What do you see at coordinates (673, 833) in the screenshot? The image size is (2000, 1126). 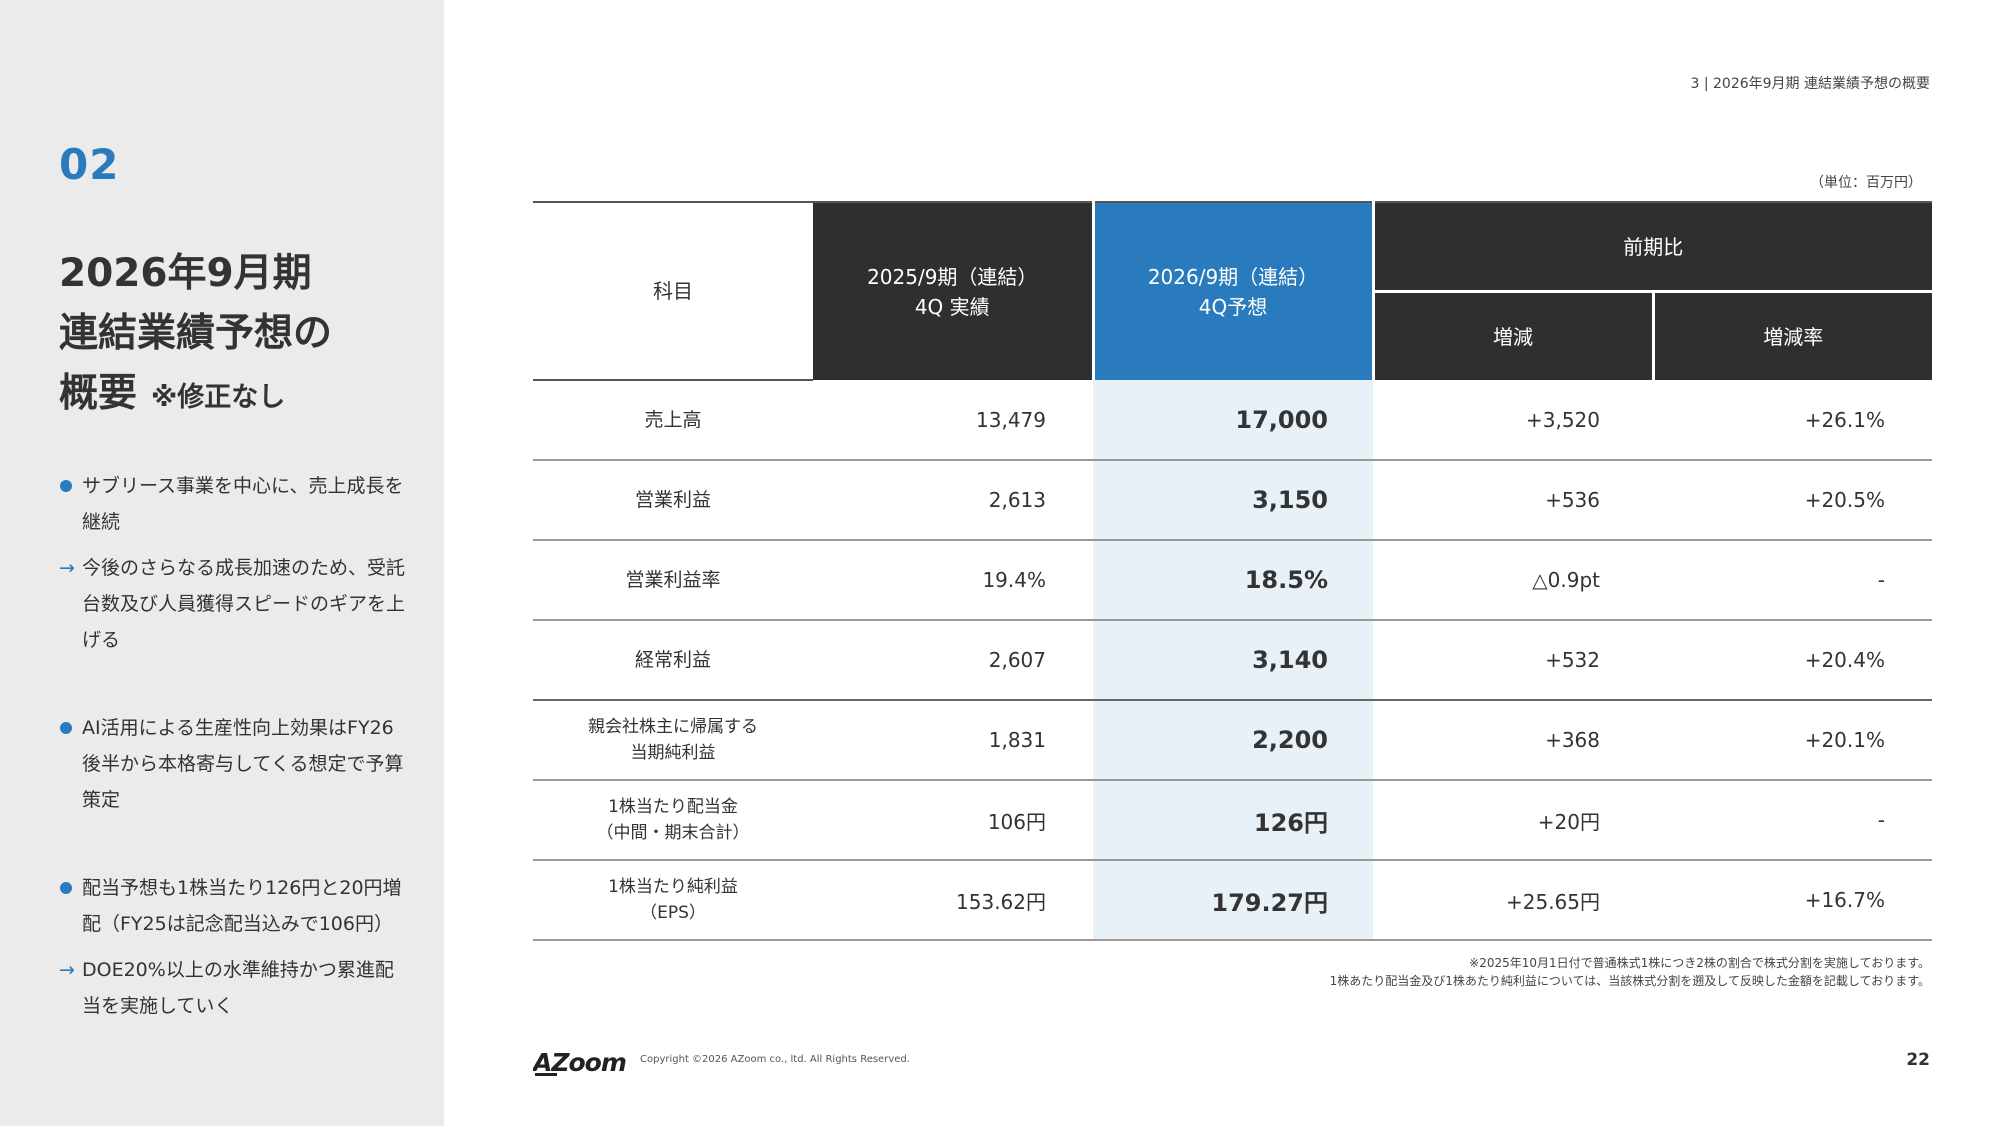 I see `row-subject-line2: （中間・期末合計）` at bounding box center [673, 833].